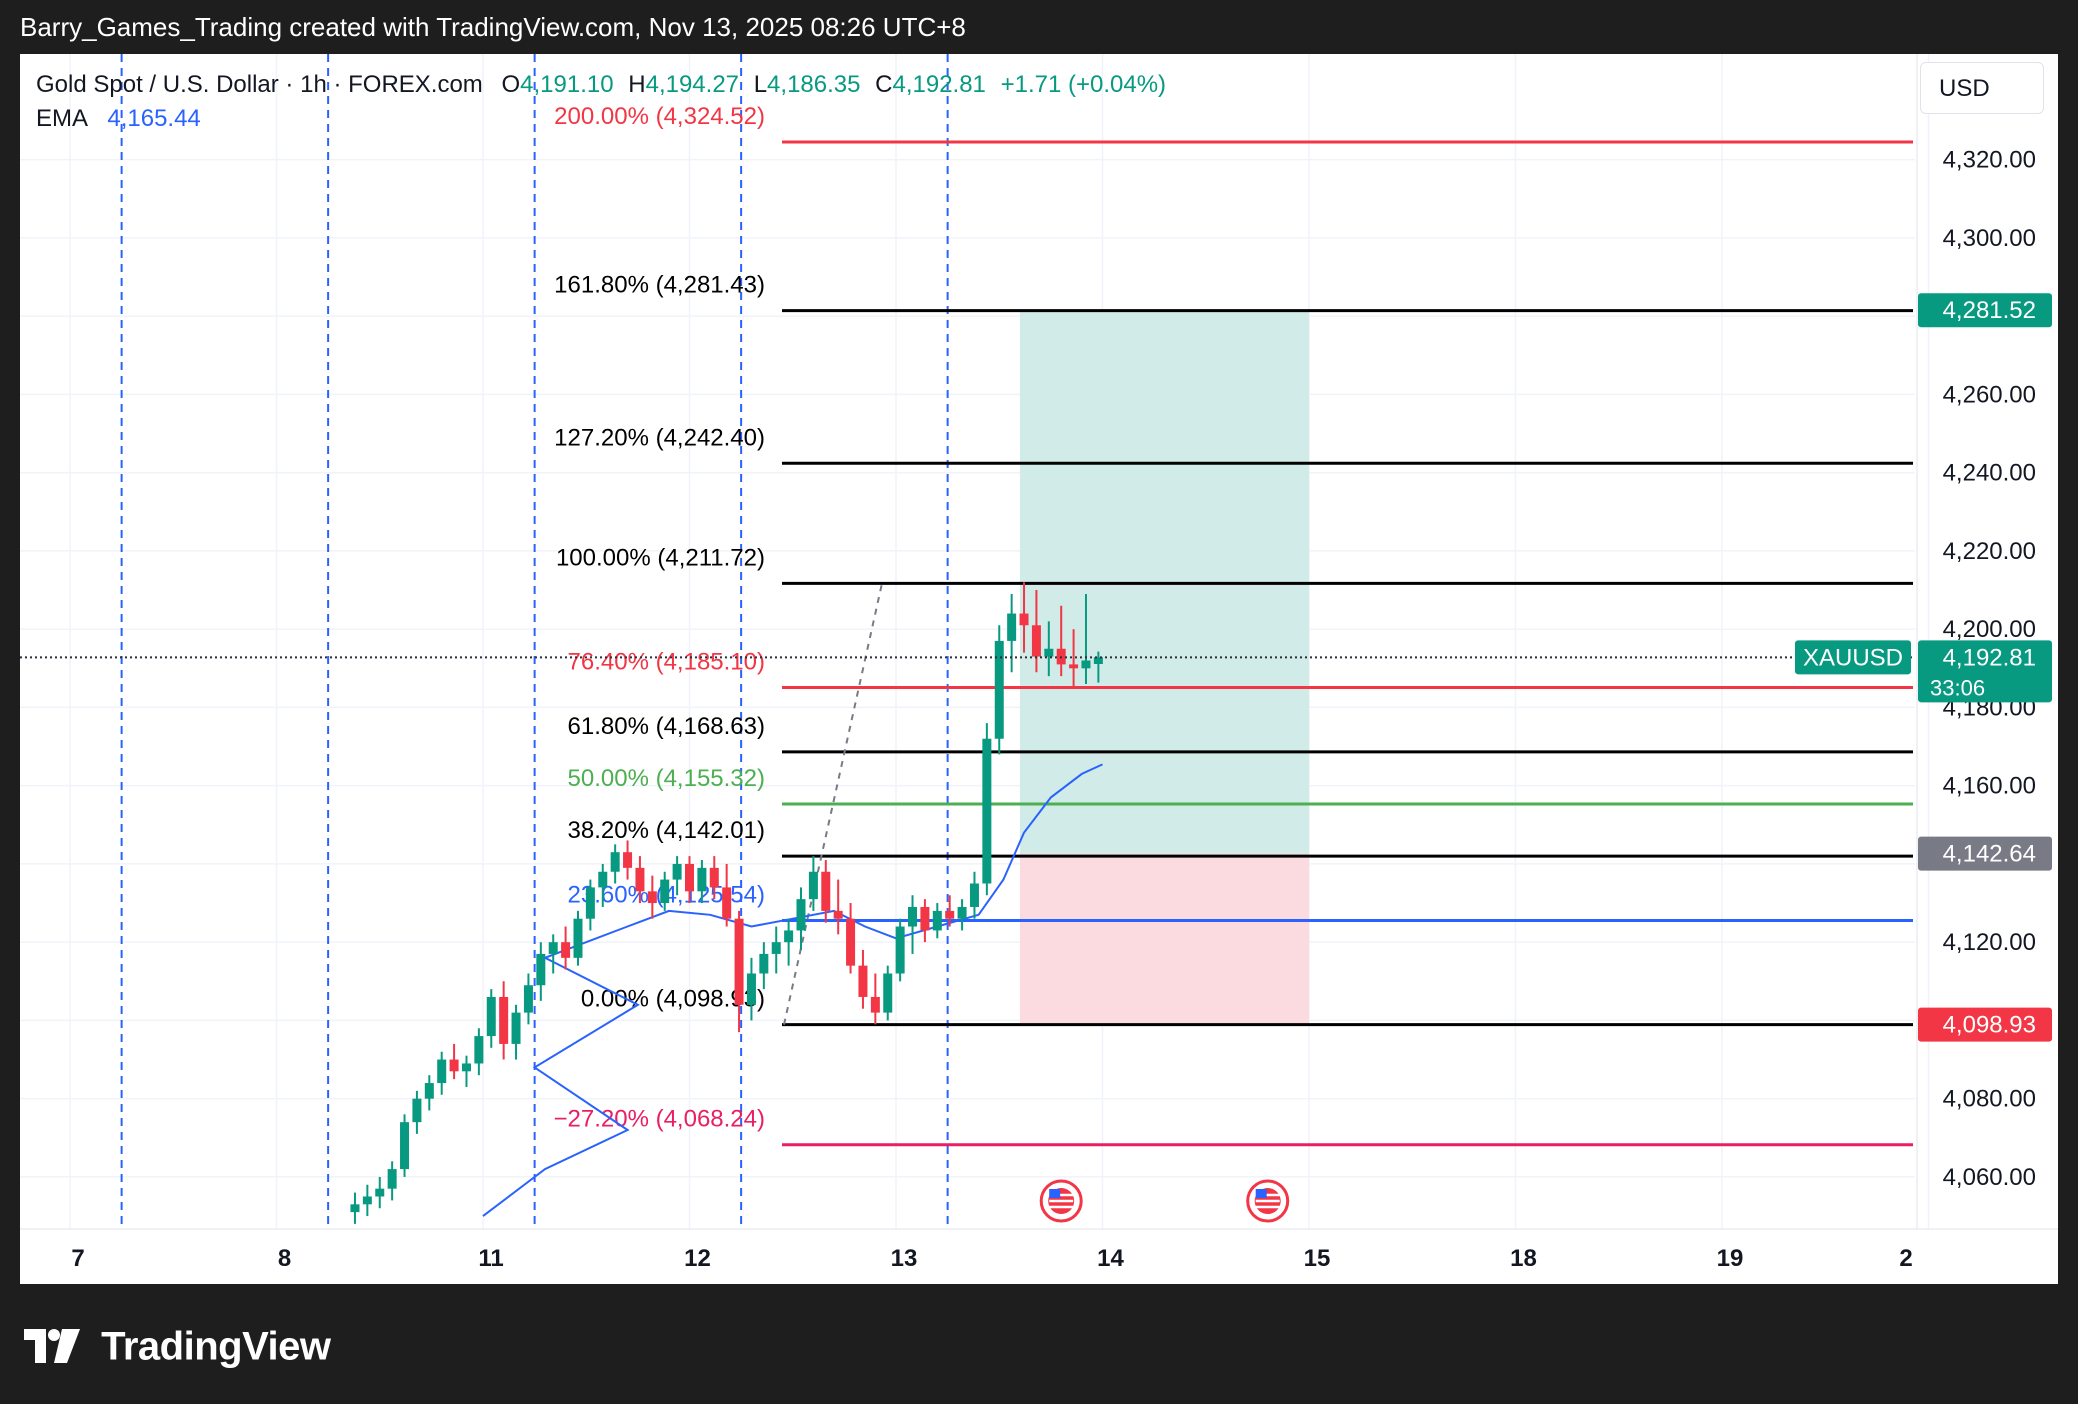 Image resolution: width=2078 pixels, height=1404 pixels. Describe the element at coordinates (1853, 657) in the screenshot. I see `symbol-tag` at that location.